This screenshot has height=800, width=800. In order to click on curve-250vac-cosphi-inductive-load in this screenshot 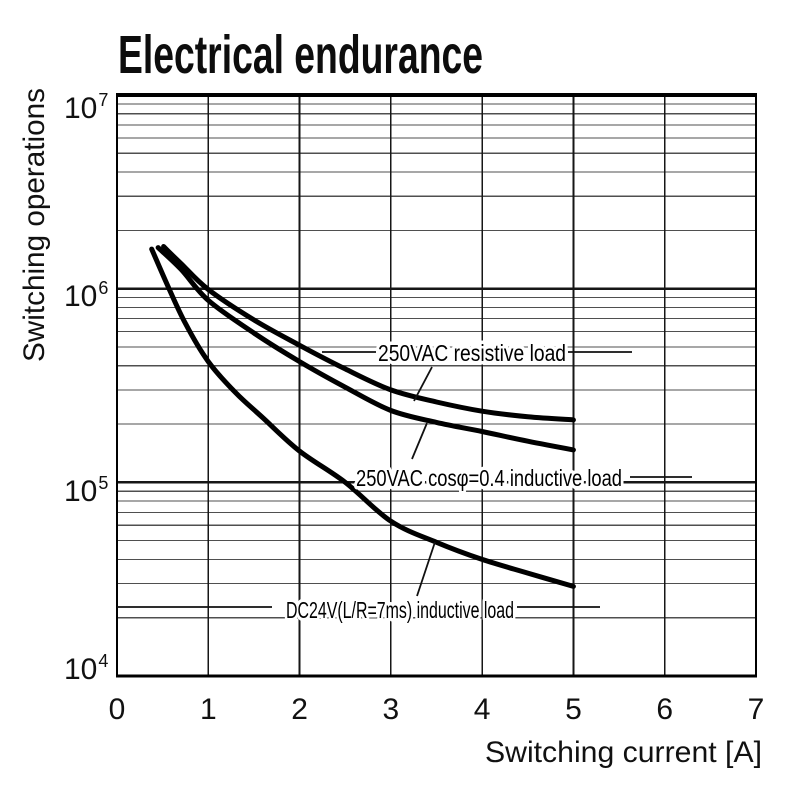, I will do `click(365, 349)`.